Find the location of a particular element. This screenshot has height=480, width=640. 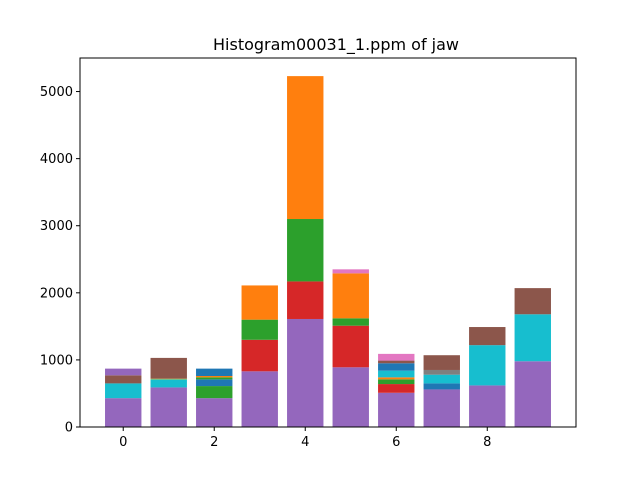

x-tick-label: 6 is located at coordinates (396, 442).